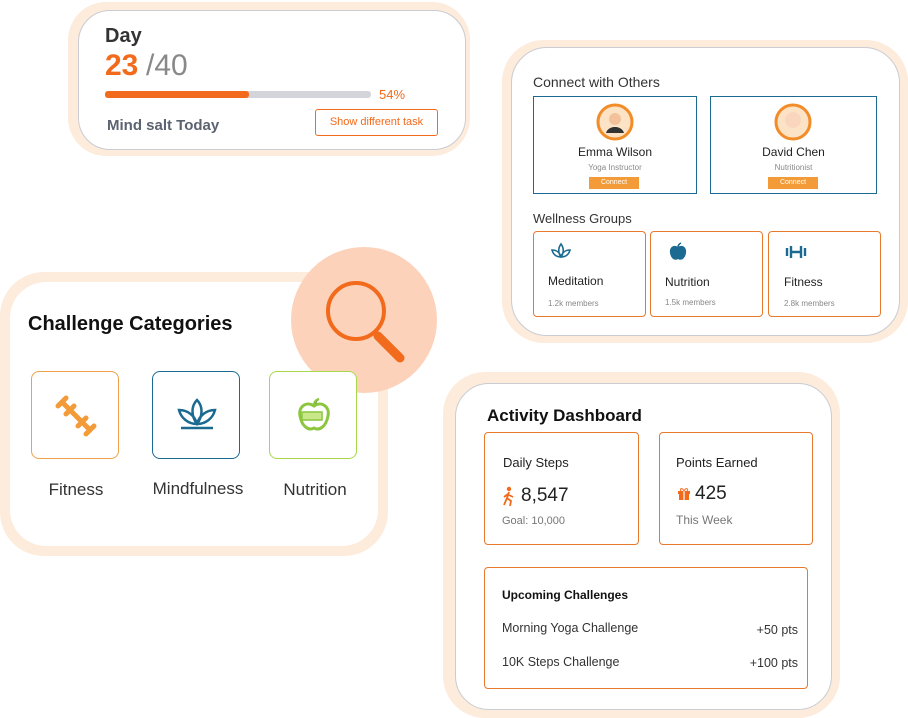  I want to click on category-label: Mindfulness, so click(198, 488).